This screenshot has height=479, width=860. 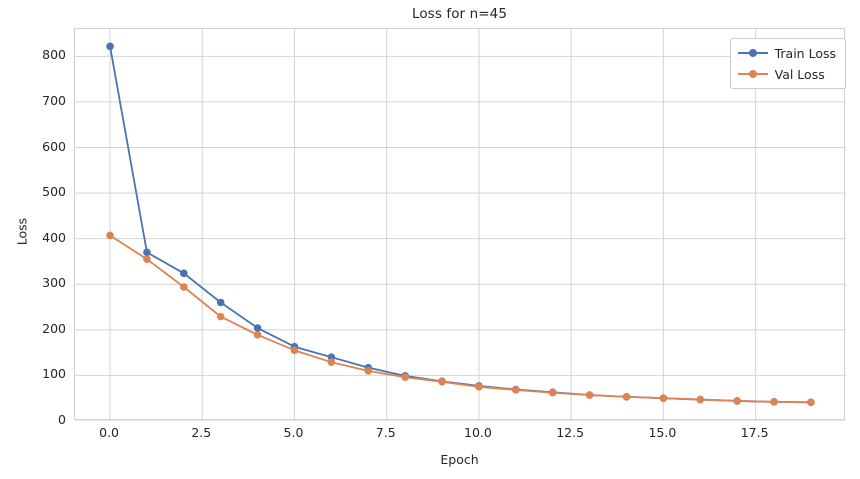 What do you see at coordinates (385, 432) in the screenshot?
I see `x-tick-label: 7.5` at bounding box center [385, 432].